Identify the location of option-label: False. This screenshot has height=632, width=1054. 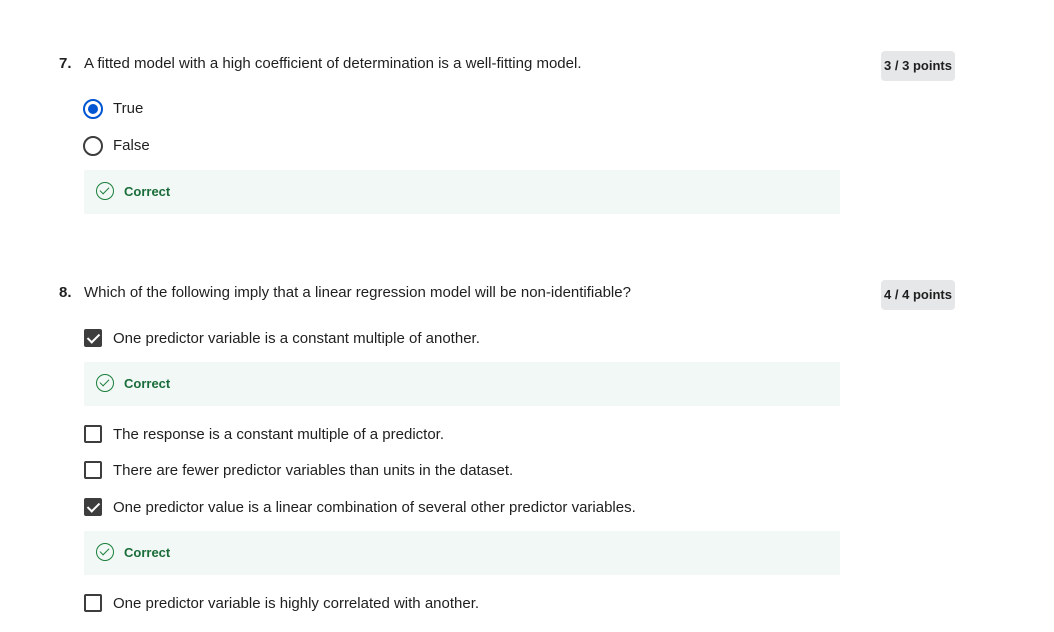
(131, 145).